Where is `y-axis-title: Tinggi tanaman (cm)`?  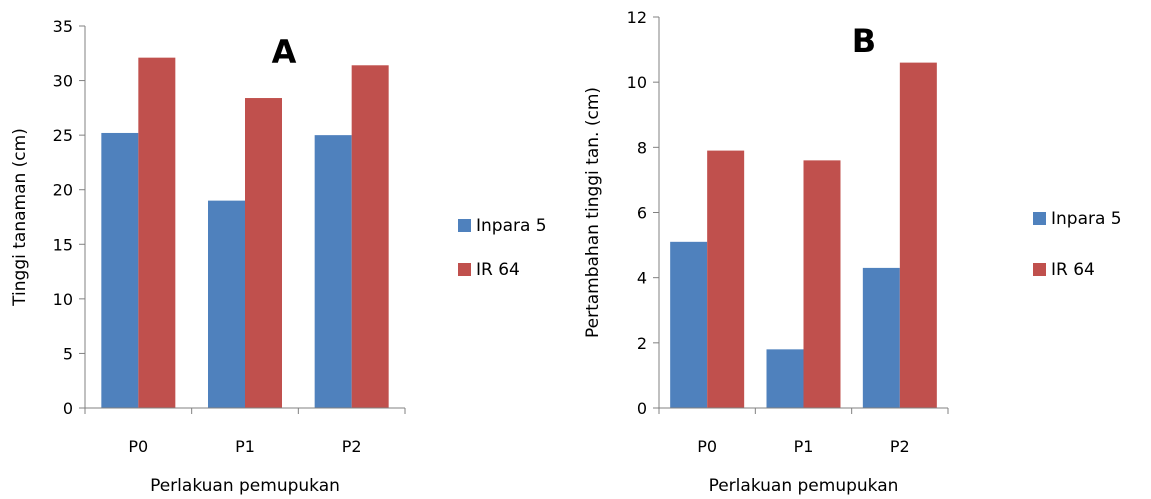
y-axis-title: Tinggi tanaman (cm) is located at coordinates (20, 217).